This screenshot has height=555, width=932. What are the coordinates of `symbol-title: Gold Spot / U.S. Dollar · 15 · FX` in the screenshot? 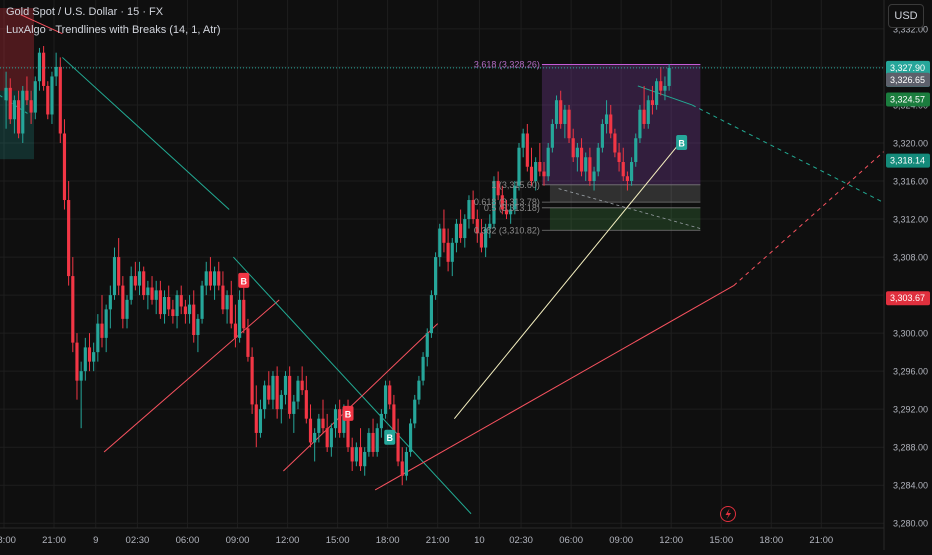 It's located at (85, 12).